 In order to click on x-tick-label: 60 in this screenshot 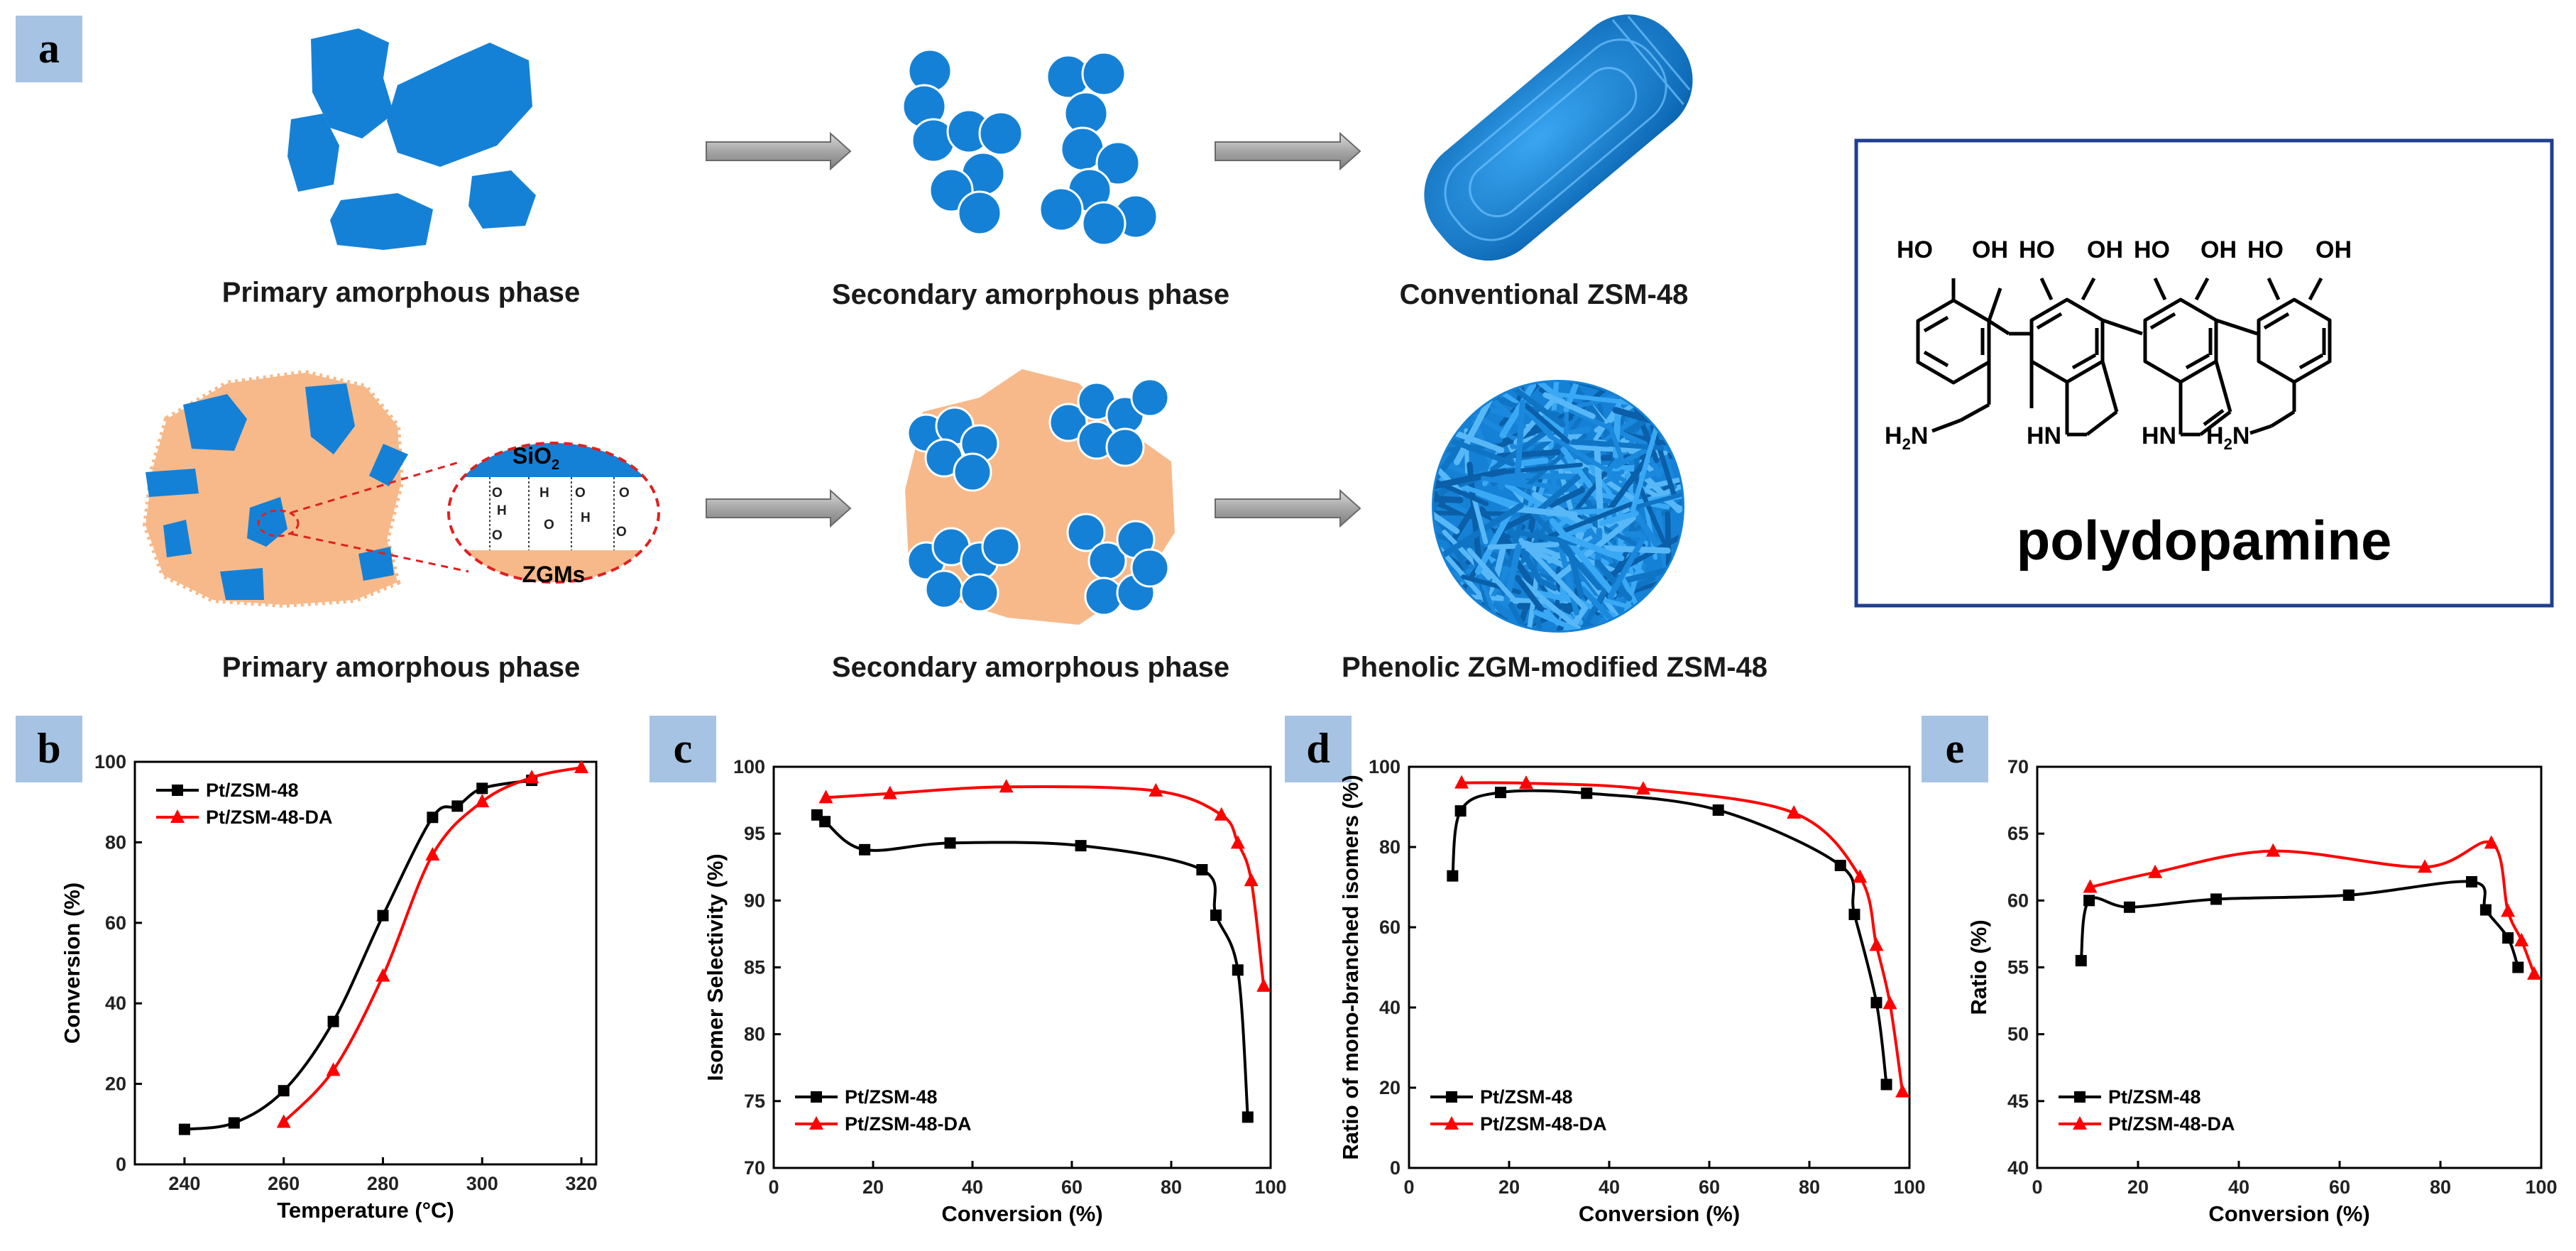, I will do `click(1709, 1187)`.